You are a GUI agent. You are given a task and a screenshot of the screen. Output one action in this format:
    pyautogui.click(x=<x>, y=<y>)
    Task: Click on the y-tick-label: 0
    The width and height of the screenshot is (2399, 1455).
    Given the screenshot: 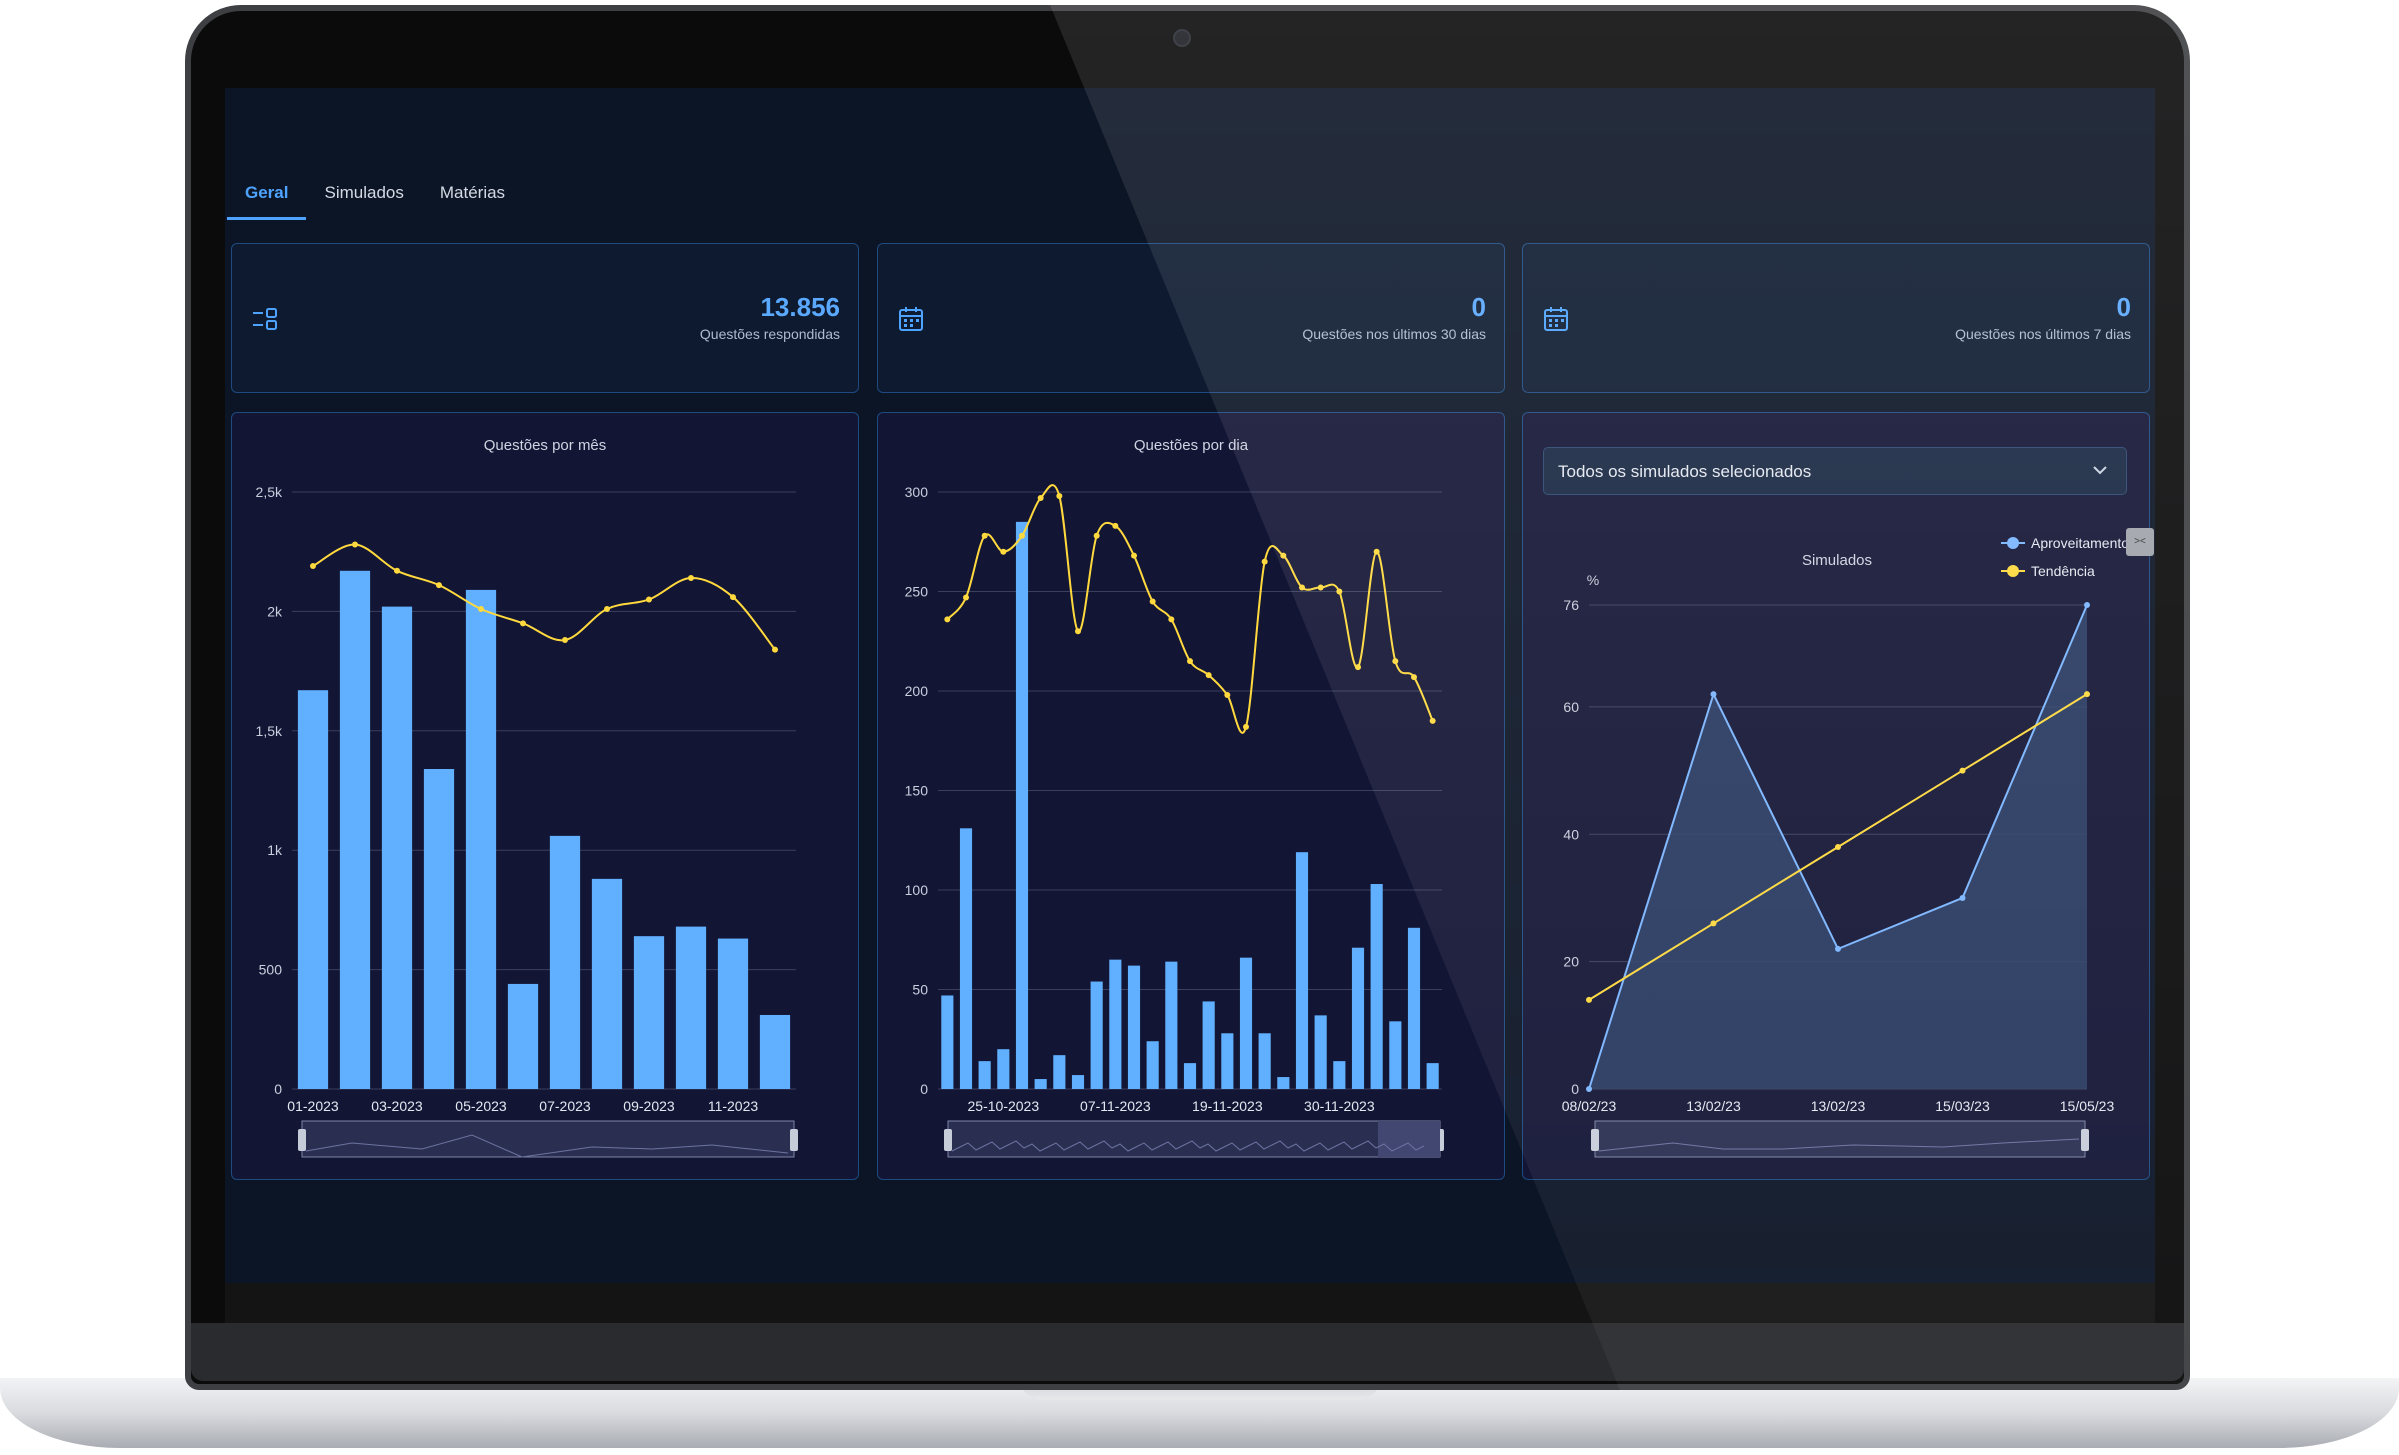 What is the action you would take?
    pyautogui.click(x=1575, y=1089)
    